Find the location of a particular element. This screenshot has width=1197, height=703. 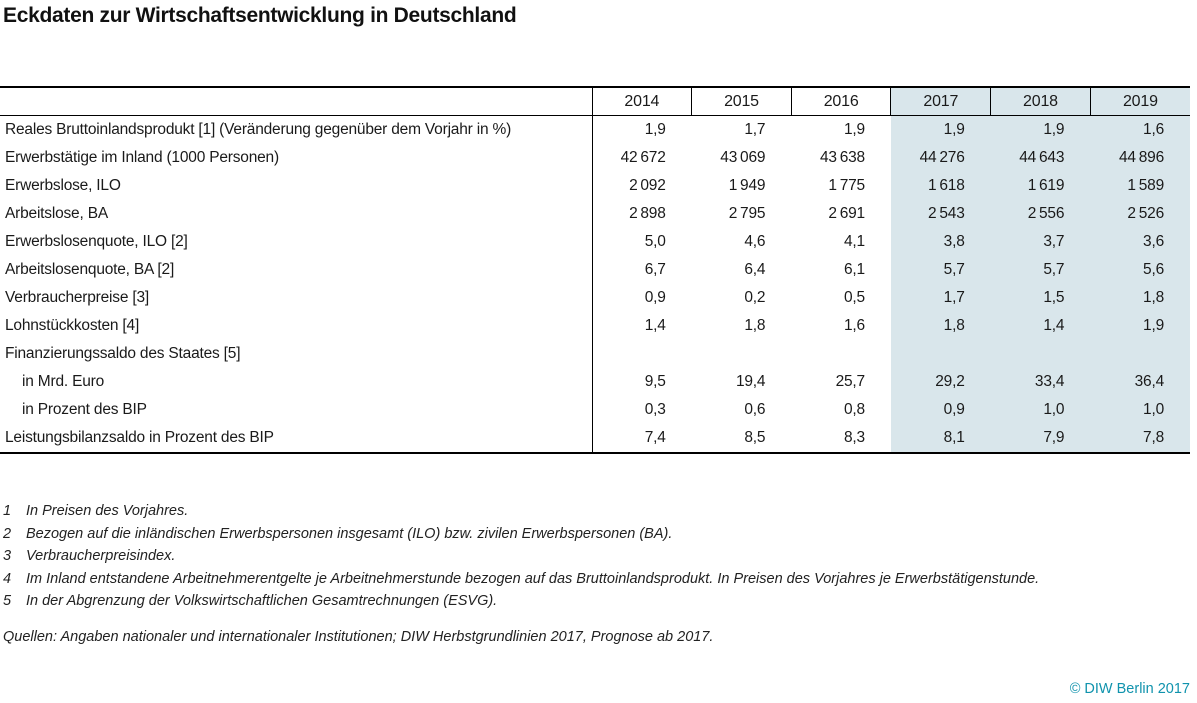

cell-value: 29,2 is located at coordinates (940, 382).